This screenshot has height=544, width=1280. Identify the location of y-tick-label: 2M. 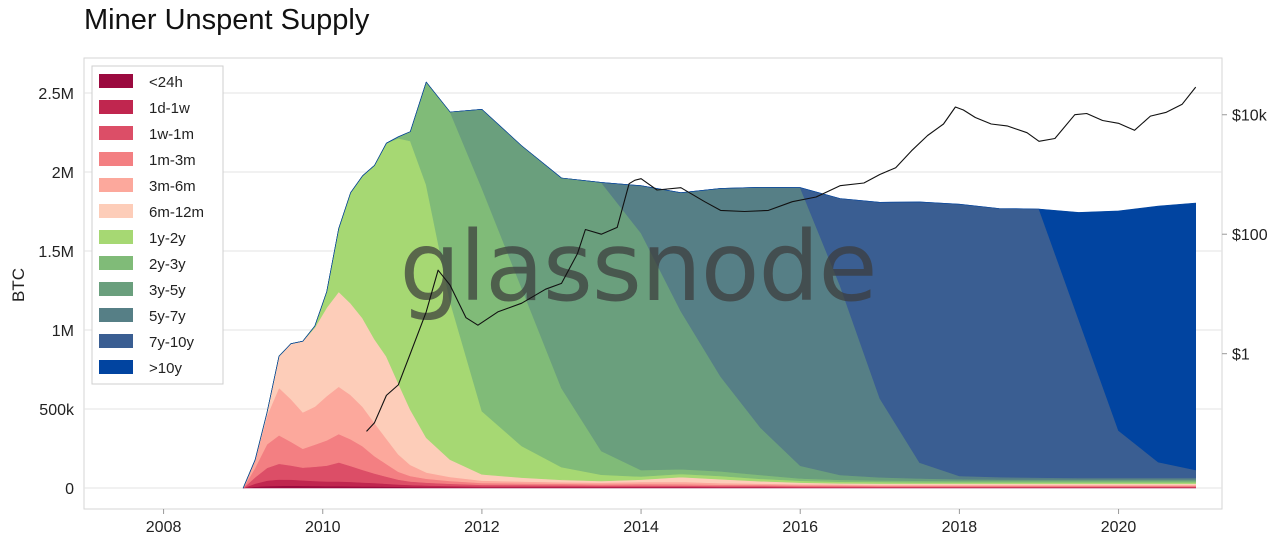
(63, 173).